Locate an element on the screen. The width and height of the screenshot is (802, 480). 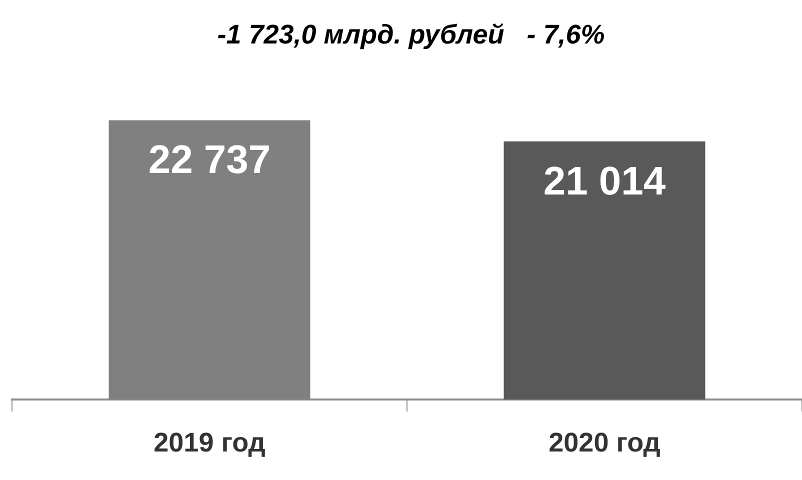
x-tick-label: 2019 год is located at coordinates (210, 442).